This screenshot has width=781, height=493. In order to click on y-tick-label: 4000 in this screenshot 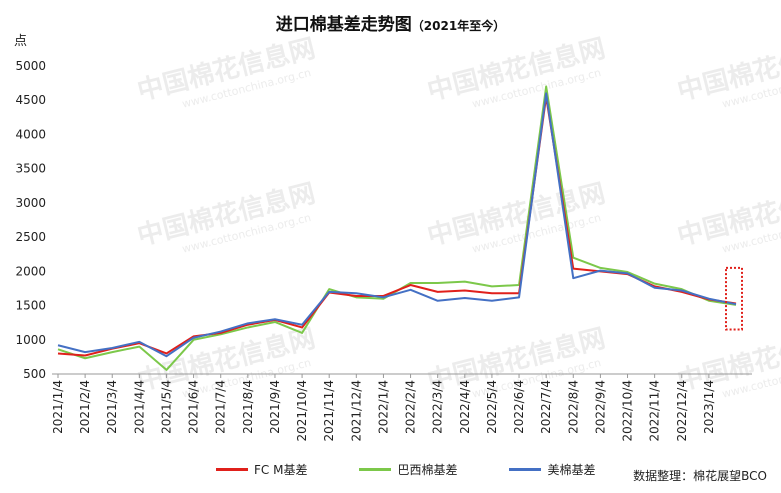, I will do `click(30, 134)`.